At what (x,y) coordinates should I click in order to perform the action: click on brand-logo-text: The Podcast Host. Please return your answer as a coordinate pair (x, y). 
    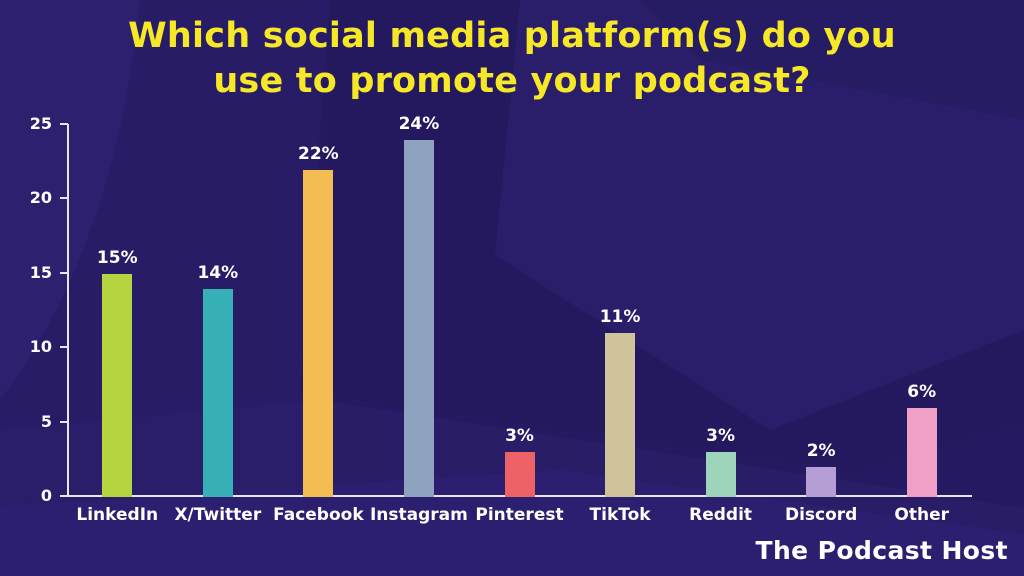
    Looking at the image, I should click on (881, 550).